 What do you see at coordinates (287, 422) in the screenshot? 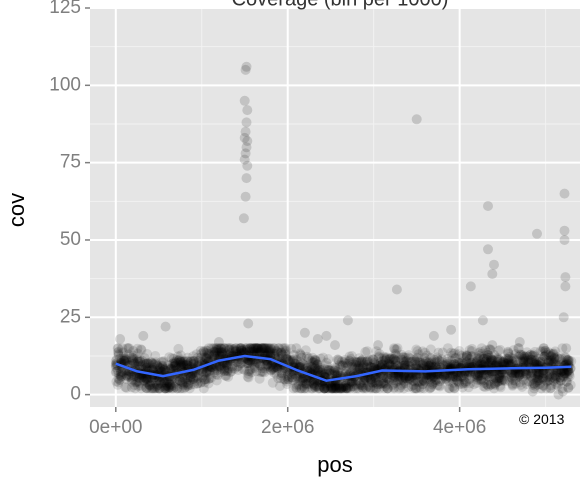
I see `x-axis: 0e+00 2e+06 4e+06` at bounding box center [287, 422].